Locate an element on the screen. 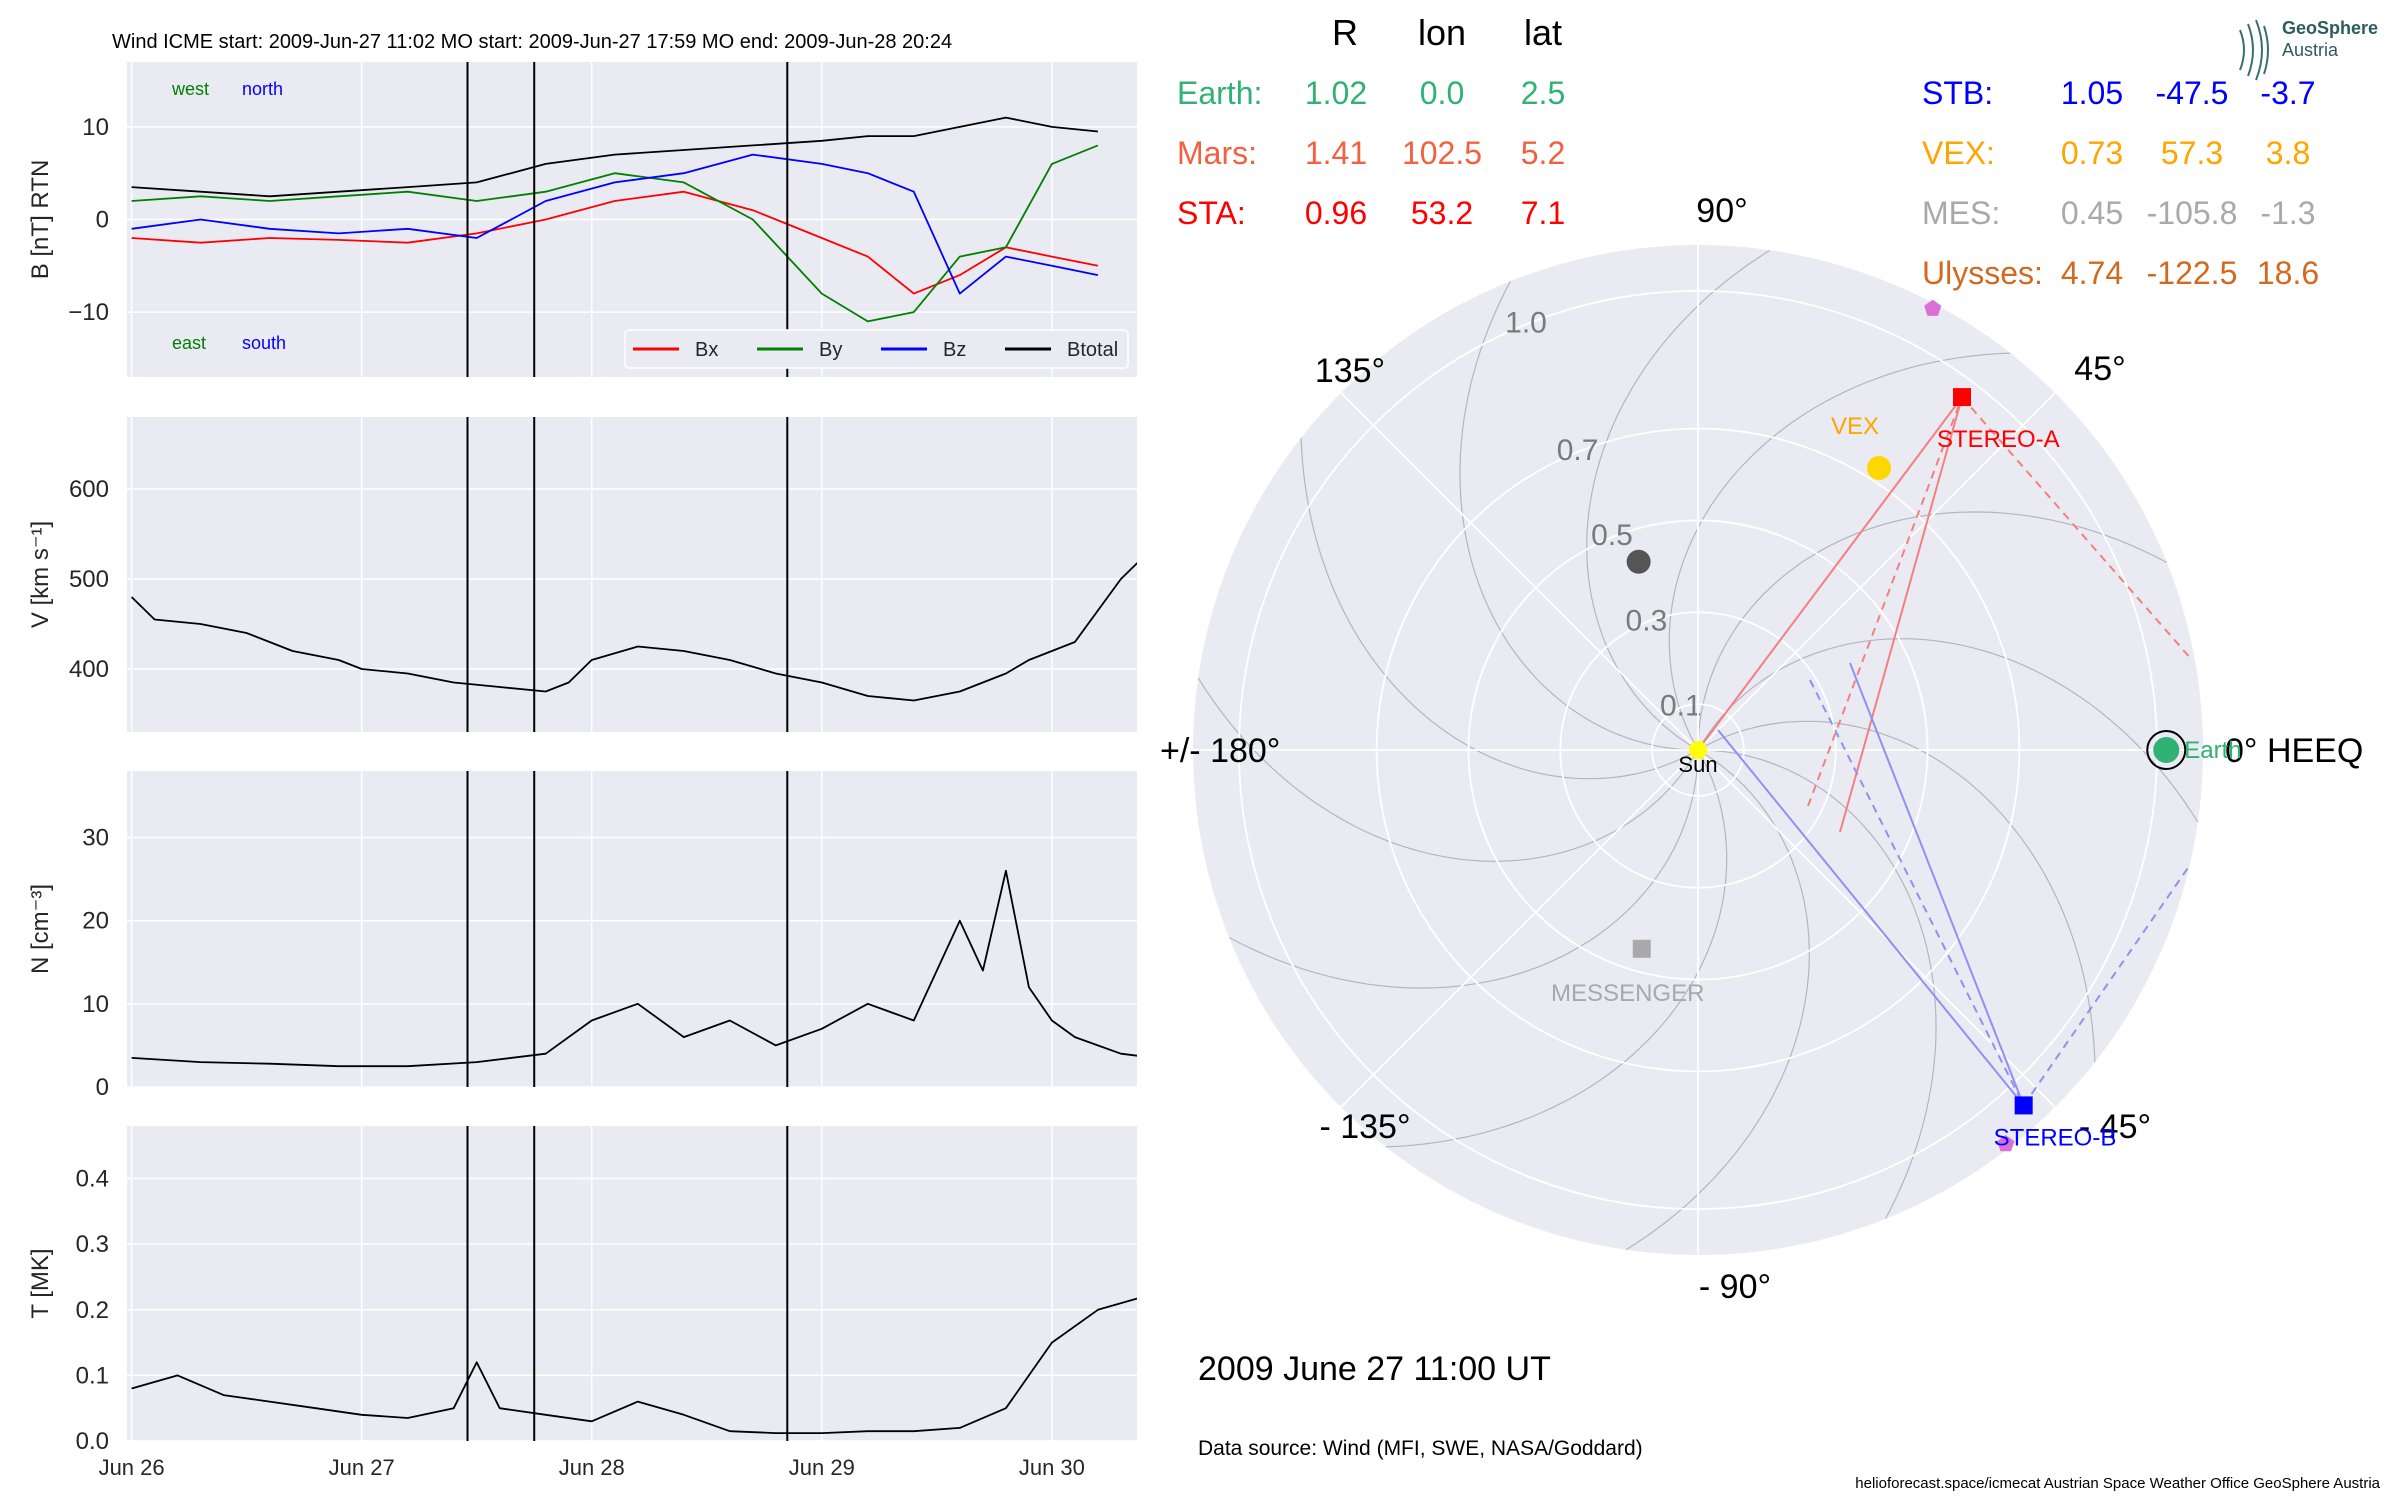 The height and width of the screenshot is (1500, 2400). row-r: 1.02 is located at coordinates (1336, 93).